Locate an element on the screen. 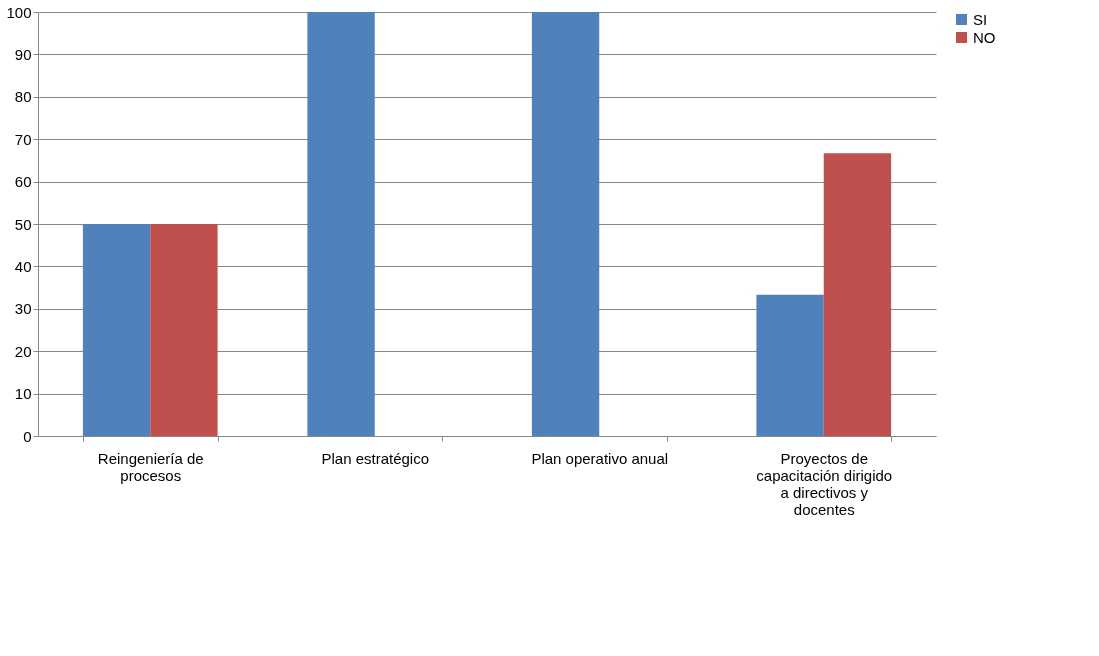 The height and width of the screenshot is (656, 1099). x-tick-label: Proyectos de capacitación dirigido a directivos y docentes is located at coordinates (824, 483).